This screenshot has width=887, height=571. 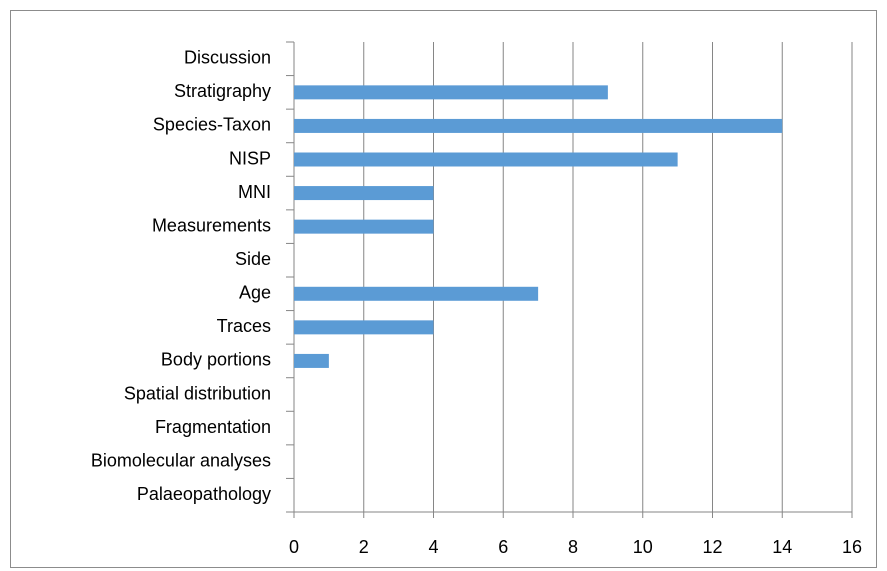 I want to click on x-tick-label: 2, so click(x=364, y=547).